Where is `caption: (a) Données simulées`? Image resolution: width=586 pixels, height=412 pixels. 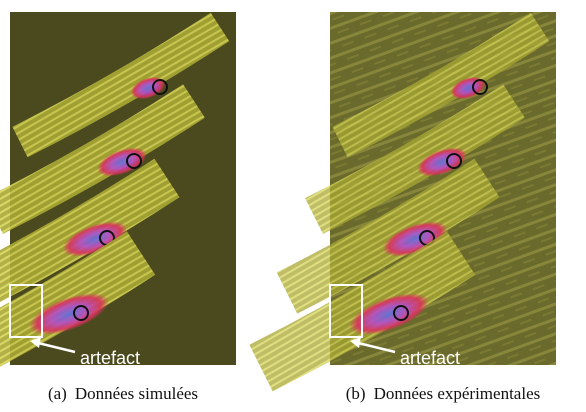
caption: (a) Données simulées is located at coordinates (123, 393).